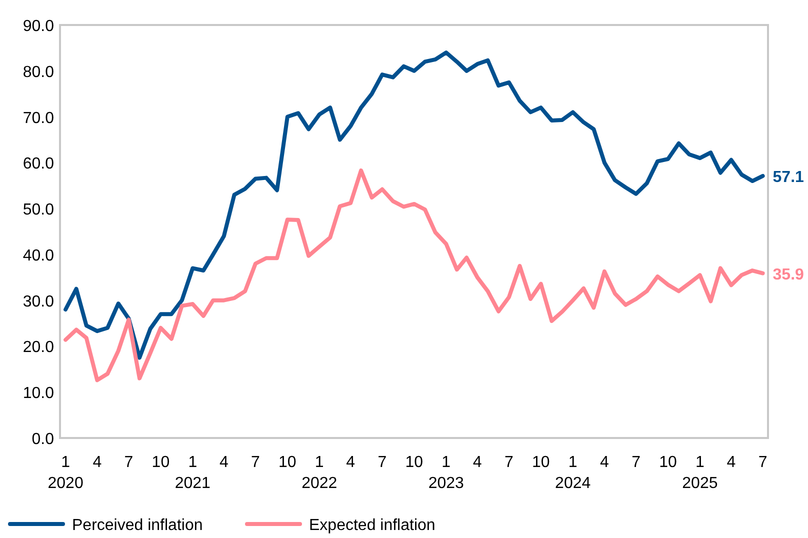 The image size is (808, 538). I want to click on x-tick-label: 1 2020, so click(66, 473).